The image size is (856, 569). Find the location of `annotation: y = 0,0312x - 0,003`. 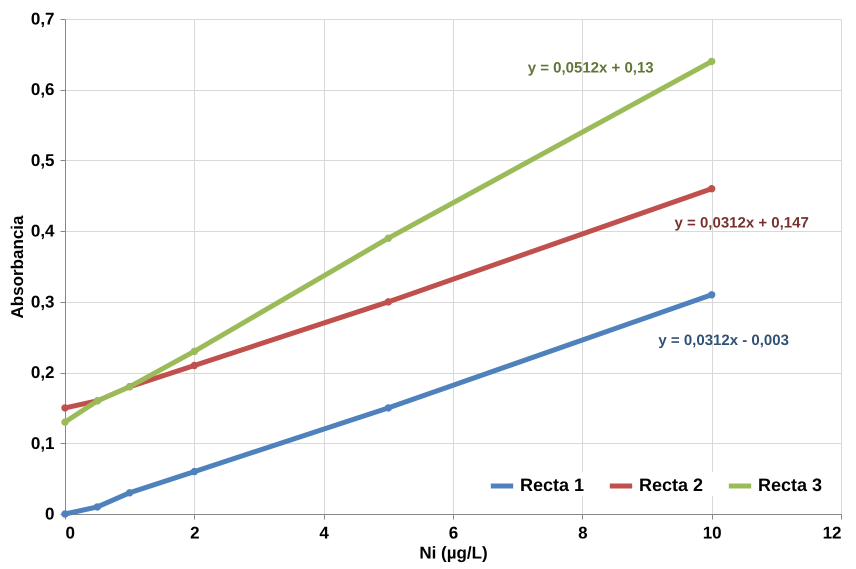

annotation: y = 0,0312x - 0,003 is located at coordinates (723, 340).